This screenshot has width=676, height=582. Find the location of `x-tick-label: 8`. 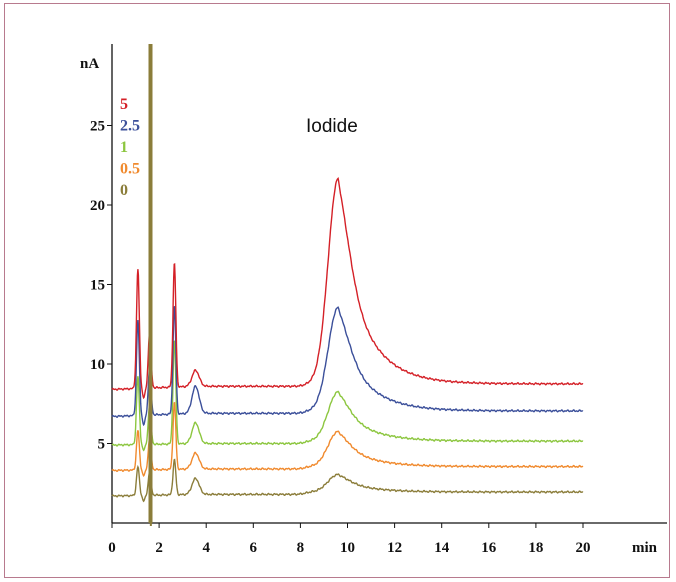

x-tick-label: 8 is located at coordinates (301, 548).